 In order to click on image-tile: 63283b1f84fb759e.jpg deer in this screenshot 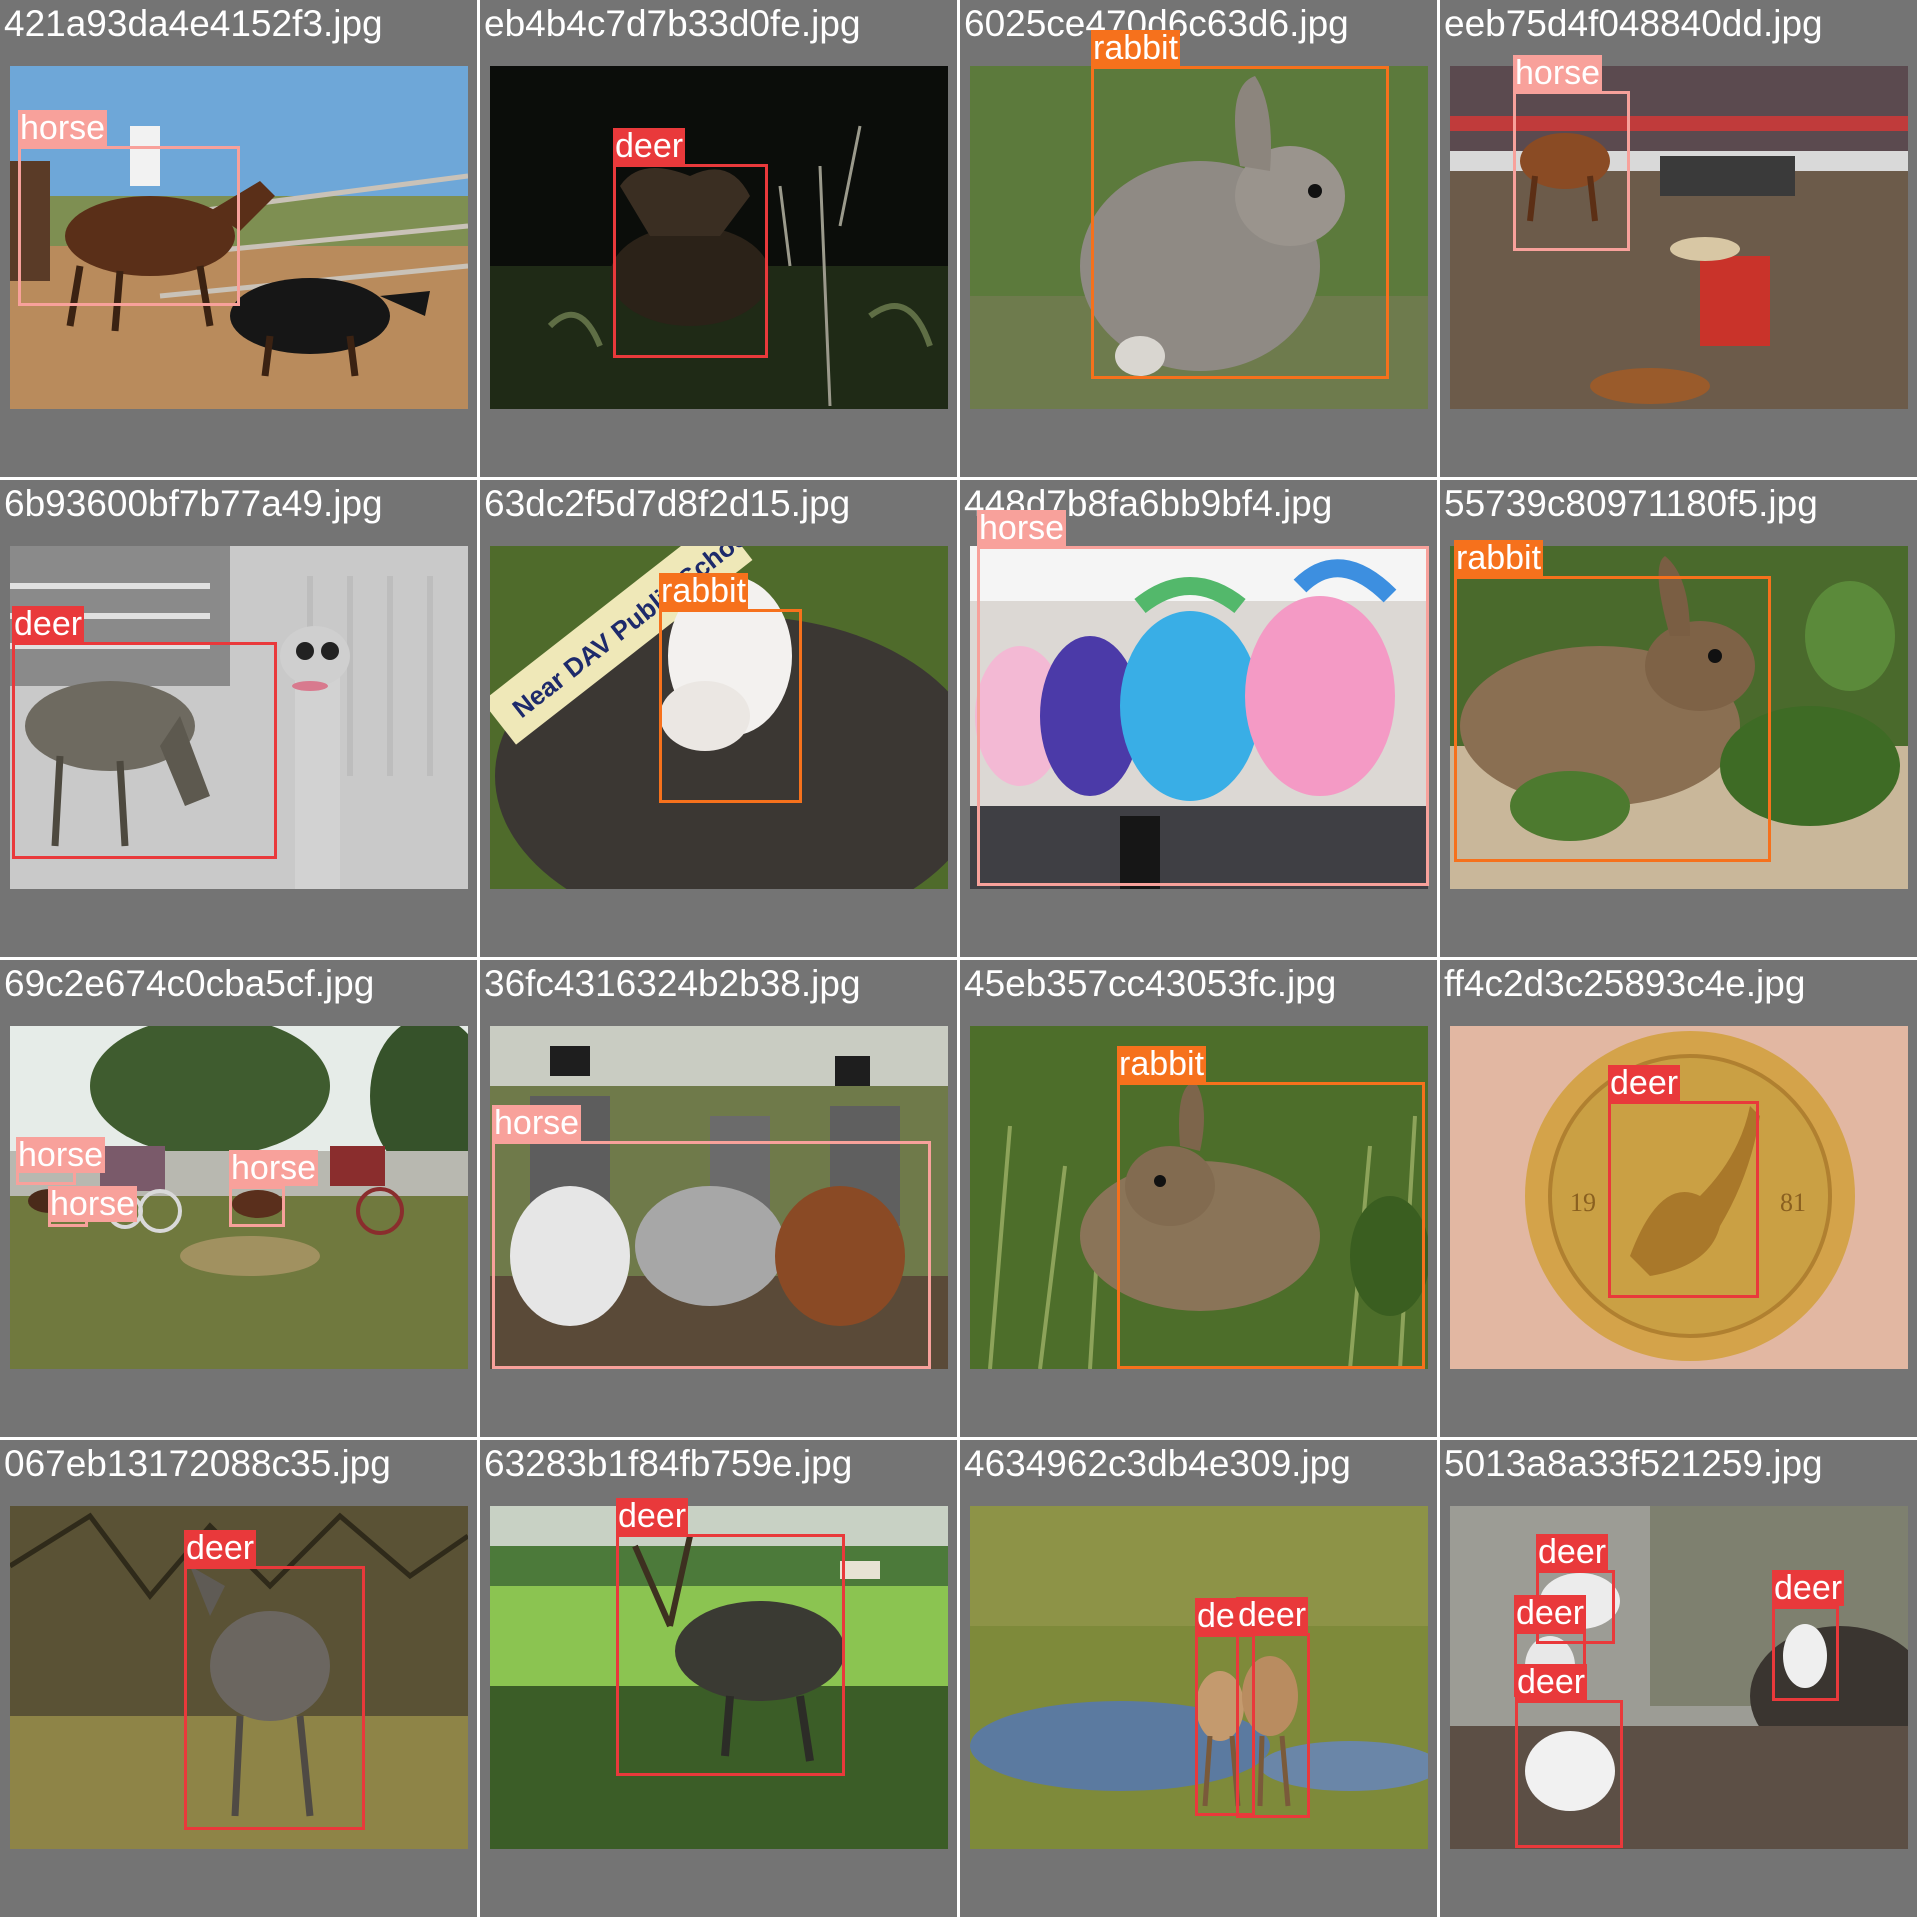, I will do `click(720, 1680)`.